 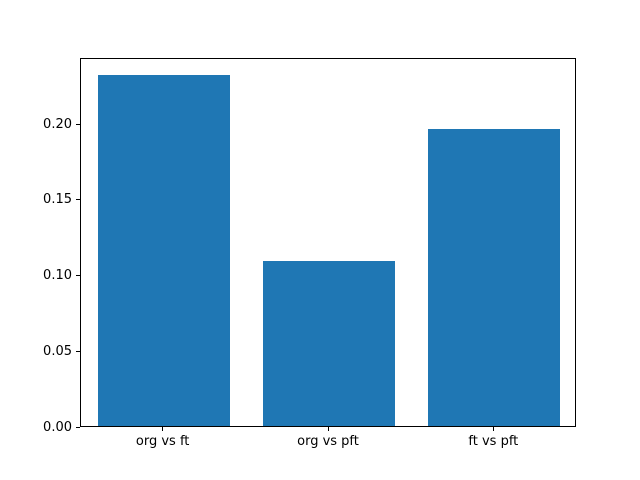 What do you see at coordinates (328, 441) in the screenshot?
I see `x-tick-label: org vs pft` at bounding box center [328, 441].